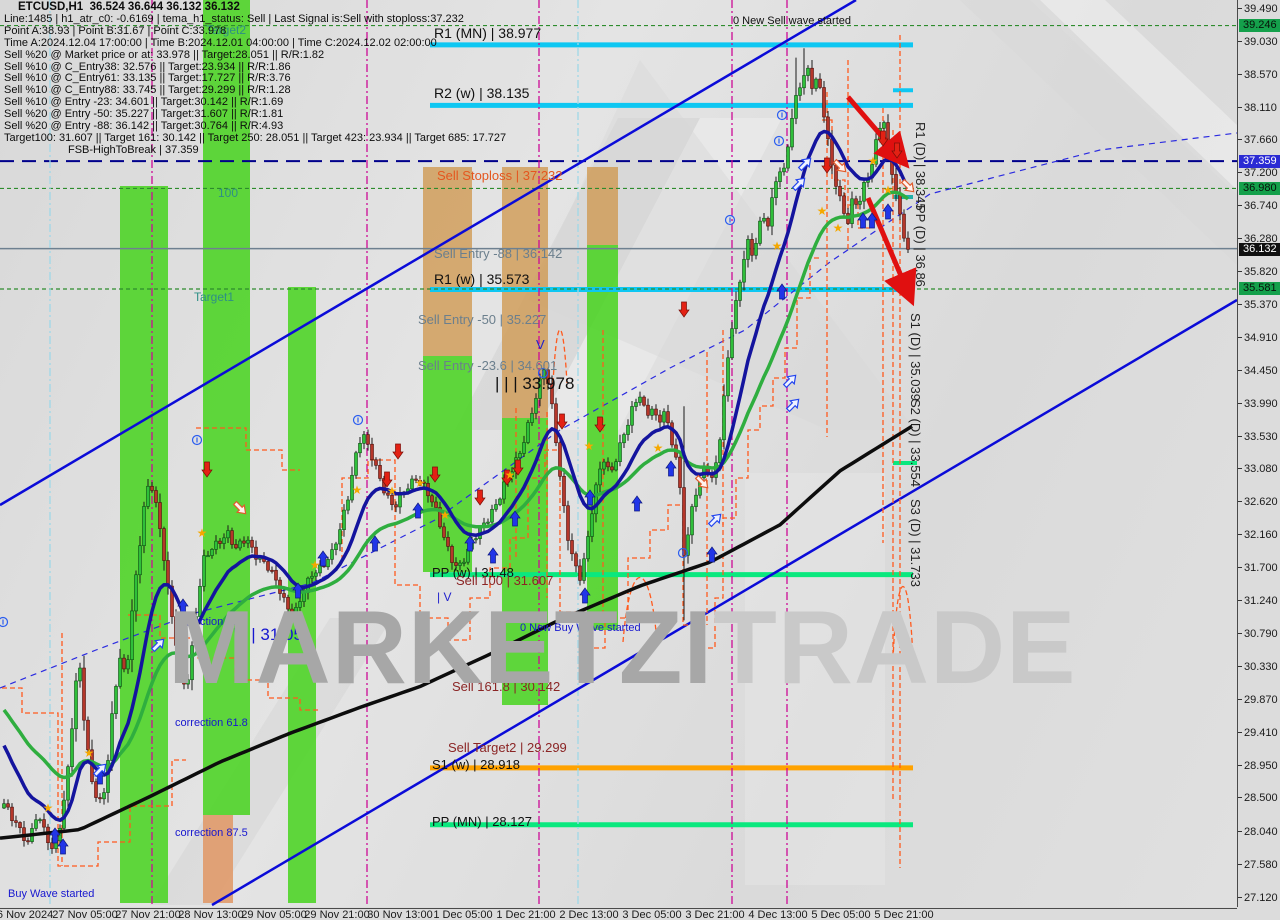 The image size is (1280, 920). Describe the element at coordinates (507, 747) in the screenshot. I see `annotation-label: Sell Target2 | 29.299` at that location.